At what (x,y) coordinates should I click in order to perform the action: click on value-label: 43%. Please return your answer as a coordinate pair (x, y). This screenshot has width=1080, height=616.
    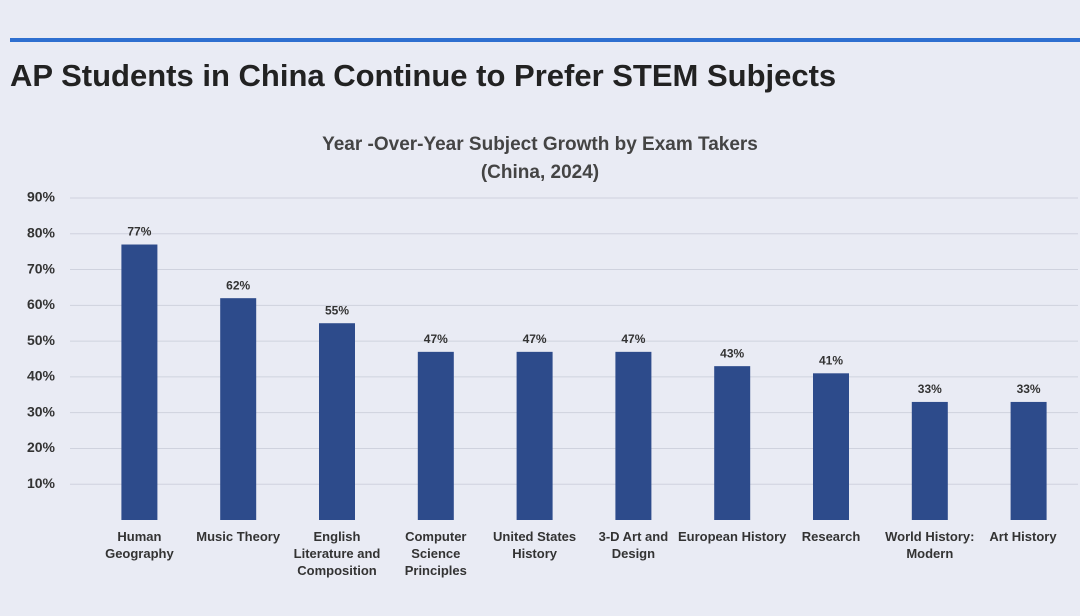
    Looking at the image, I should click on (732, 353).